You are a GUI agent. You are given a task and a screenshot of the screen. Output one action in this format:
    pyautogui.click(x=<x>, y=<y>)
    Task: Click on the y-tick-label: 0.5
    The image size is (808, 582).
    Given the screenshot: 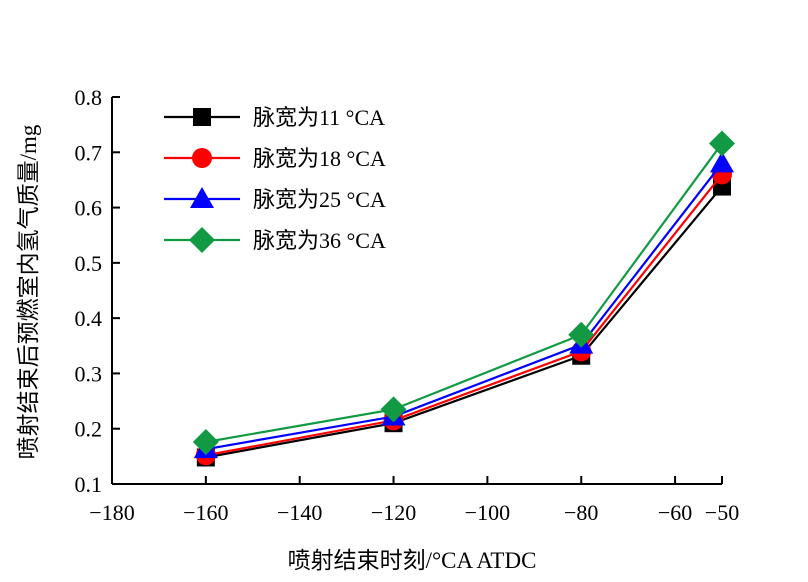 What is the action you would take?
    pyautogui.click(x=89, y=263)
    